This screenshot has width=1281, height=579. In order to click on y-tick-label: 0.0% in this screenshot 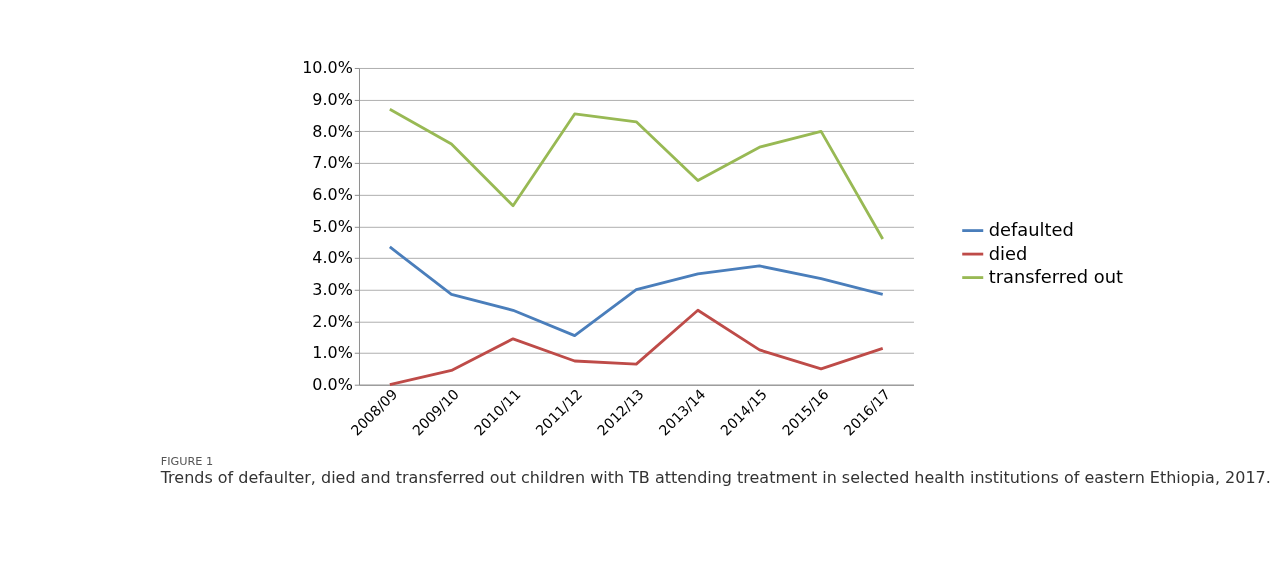, I will do `click(332, 384)`.